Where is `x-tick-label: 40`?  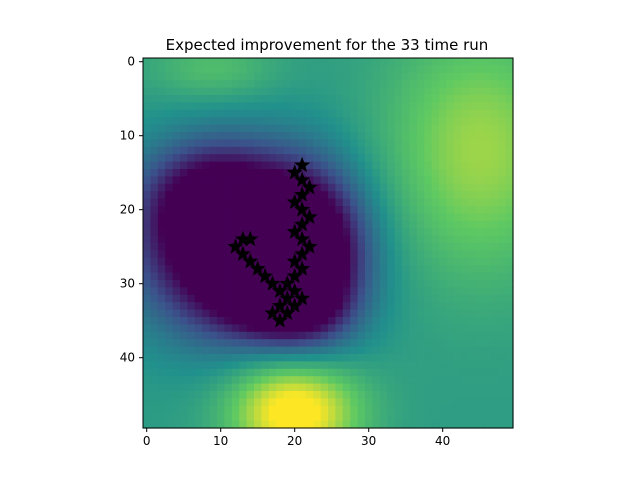 x-tick-label: 40 is located at coordinates (442, 441).